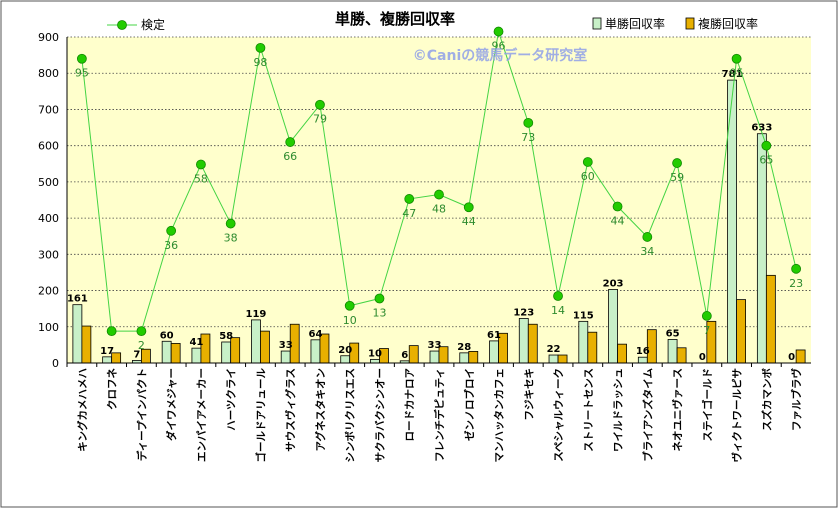 This screenshot has height=513, width=839. What do you see at coordinates (320, 409) in the screenshot?
I see `x-tick-label: アグネスタキオン` at bounding box center [320, 409].